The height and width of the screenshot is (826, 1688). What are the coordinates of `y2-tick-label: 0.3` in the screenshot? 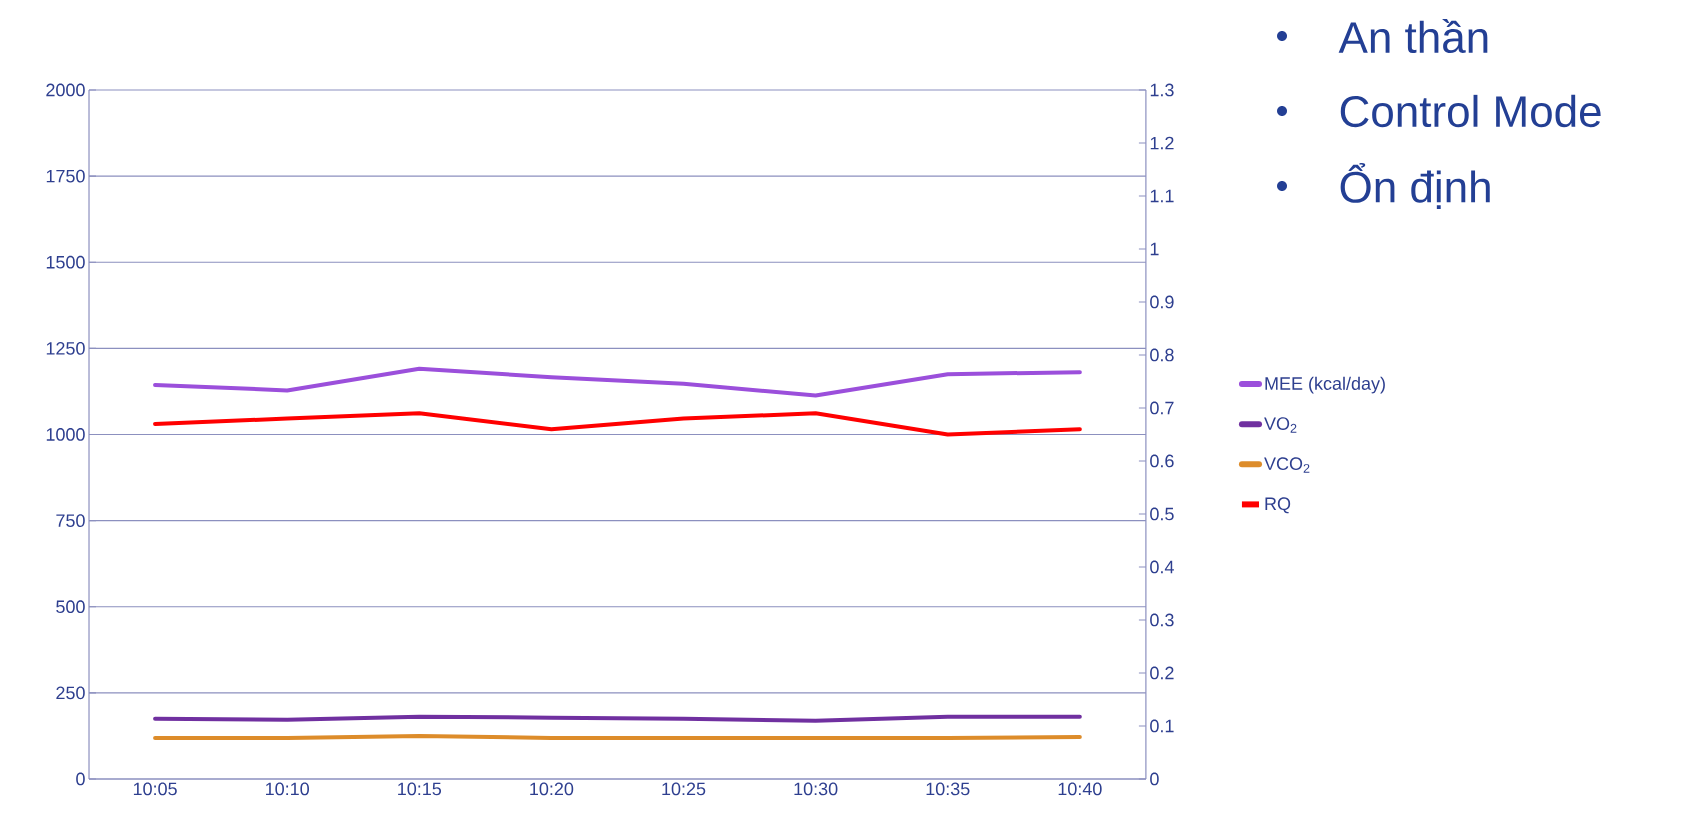 It's located at (1162, 620).